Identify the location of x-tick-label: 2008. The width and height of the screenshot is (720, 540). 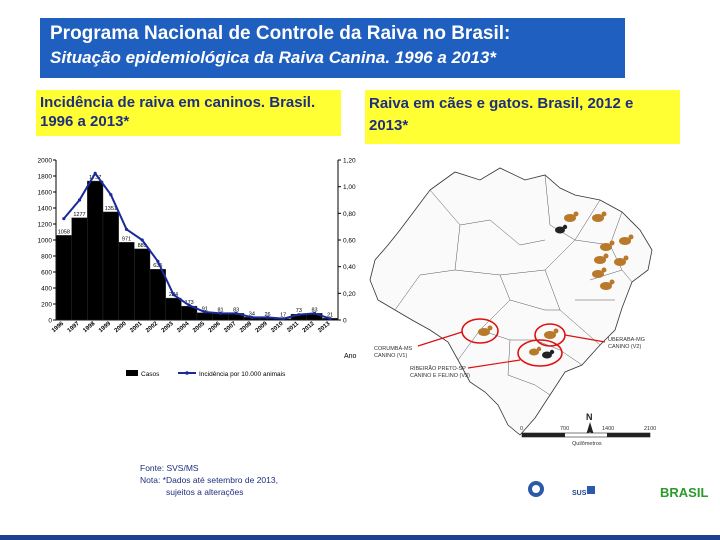
(246, 328).